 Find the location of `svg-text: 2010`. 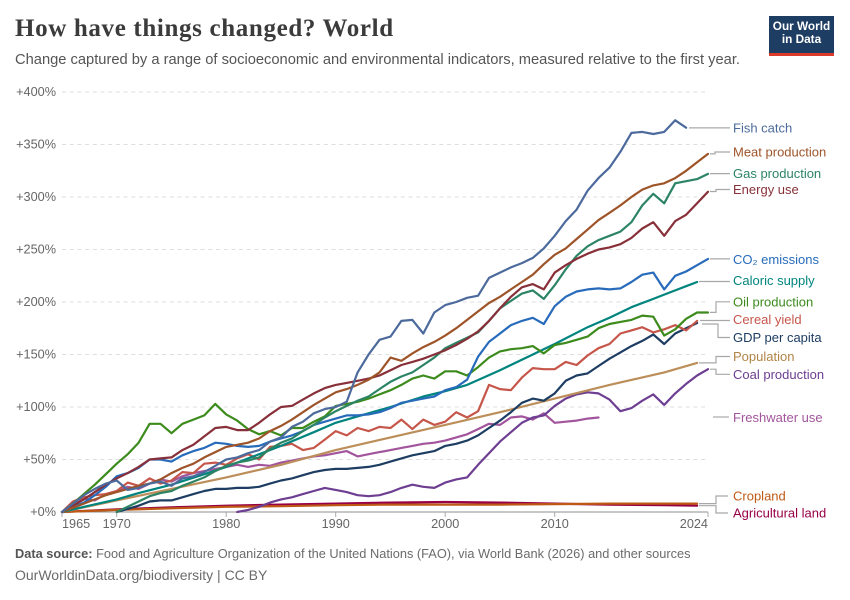

svg-text: 2010 is located at coordinates (555, 524).